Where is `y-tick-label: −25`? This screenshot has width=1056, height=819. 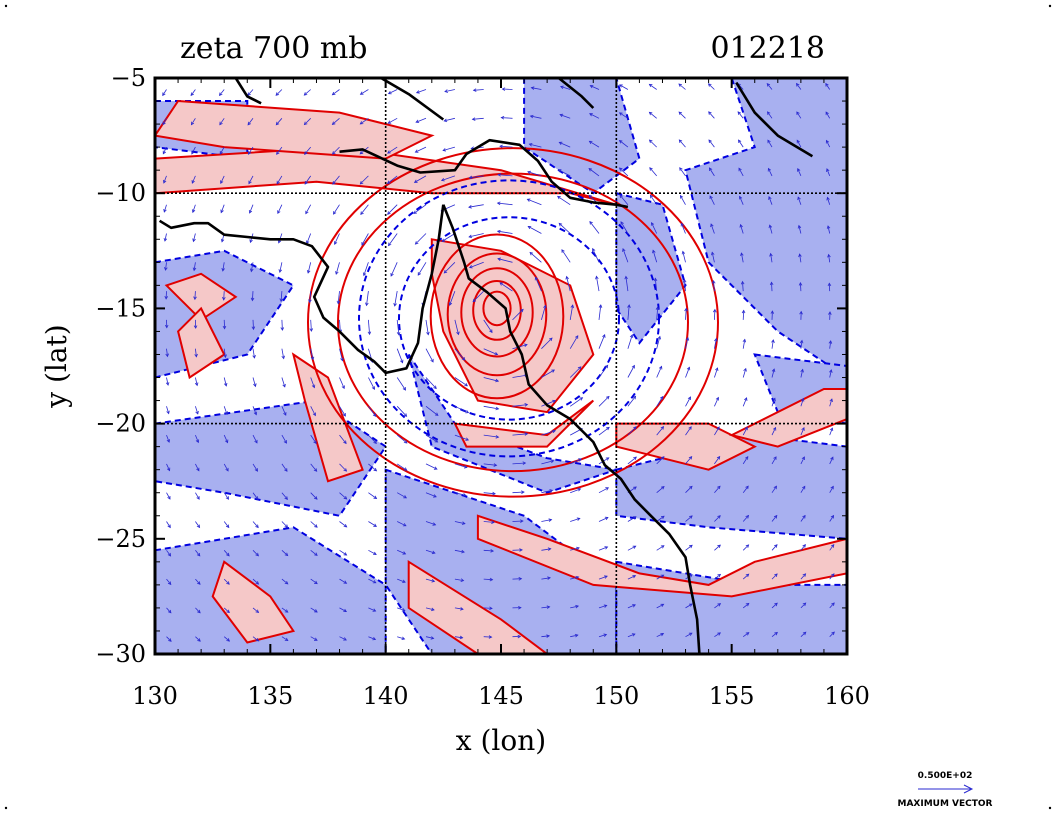
y-tick-label: −25 is located at coordinates (120, 539).